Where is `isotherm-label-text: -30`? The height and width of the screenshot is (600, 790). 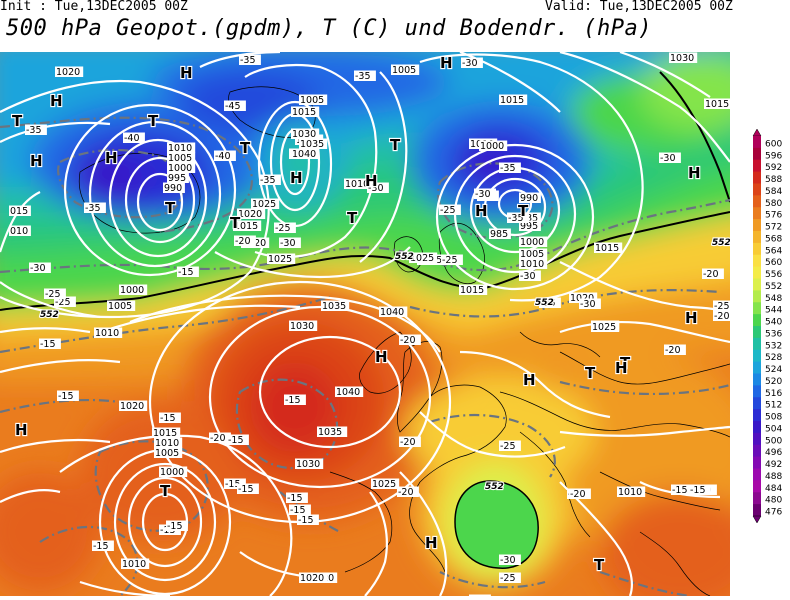
isotherm-label-text: -30 is located at coordinates (588, 304).